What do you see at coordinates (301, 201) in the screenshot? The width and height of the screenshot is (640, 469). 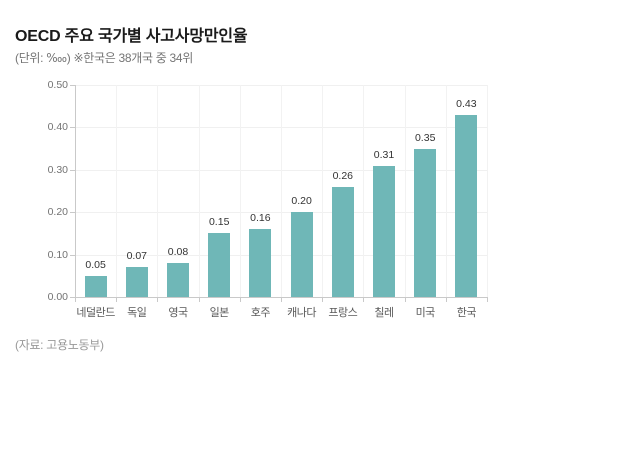 I see `bar-value-label: 0.20` at bounding box center [301, 201].